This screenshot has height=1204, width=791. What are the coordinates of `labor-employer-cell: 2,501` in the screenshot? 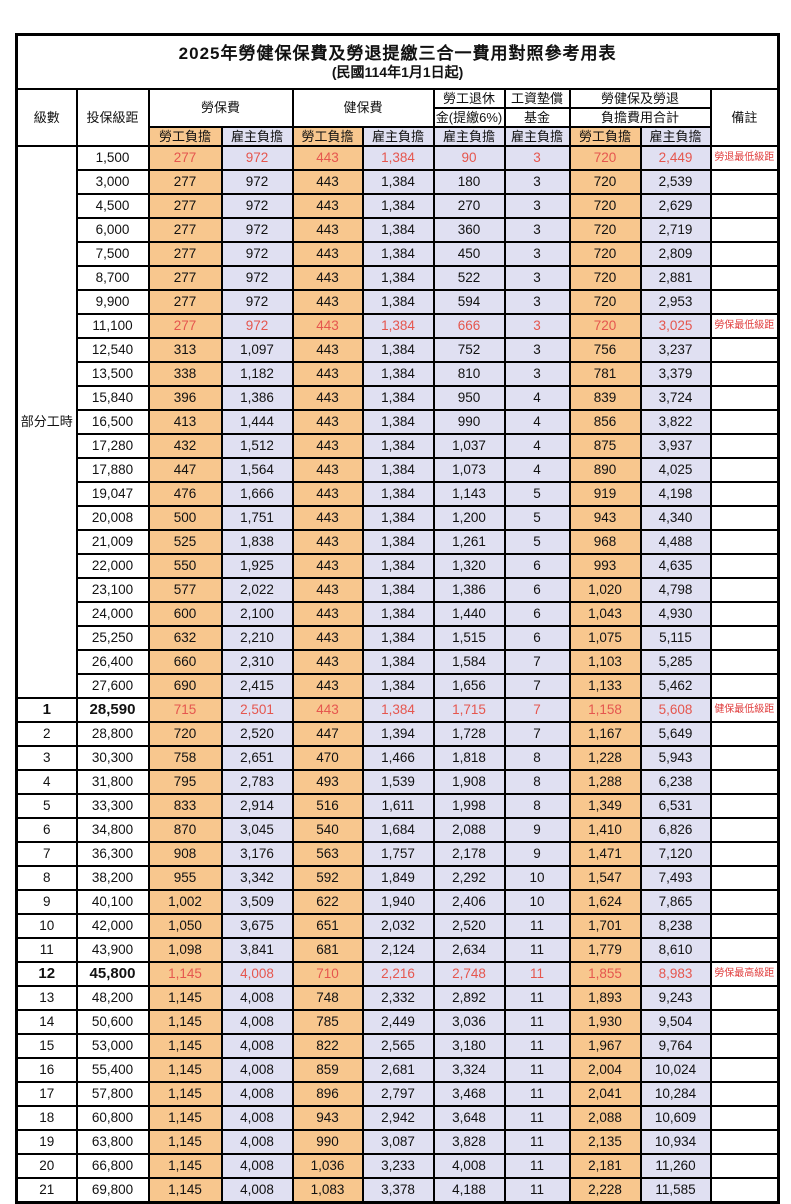 It's located at (257, 710).